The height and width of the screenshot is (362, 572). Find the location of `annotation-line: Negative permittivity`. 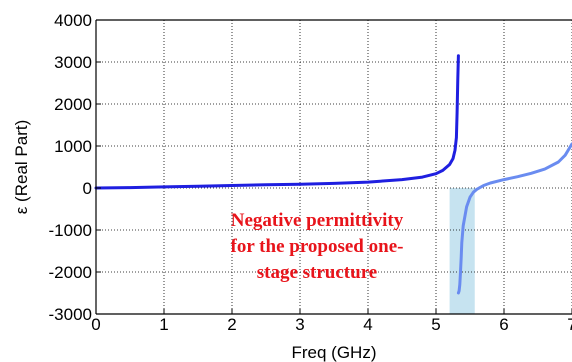

annotation-line: Negative permittivity is located at coordinates (317, 220).